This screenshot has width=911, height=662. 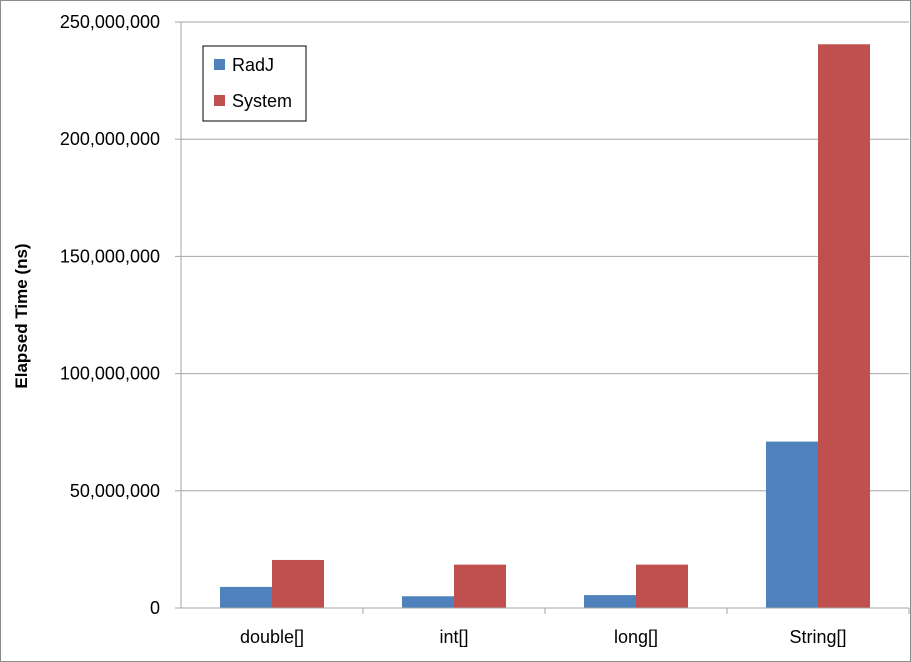 What do you see at coordinates (817, 637) in the screenshot?
I see `x-tick-label: String[]` at bounding box center [817, 637].